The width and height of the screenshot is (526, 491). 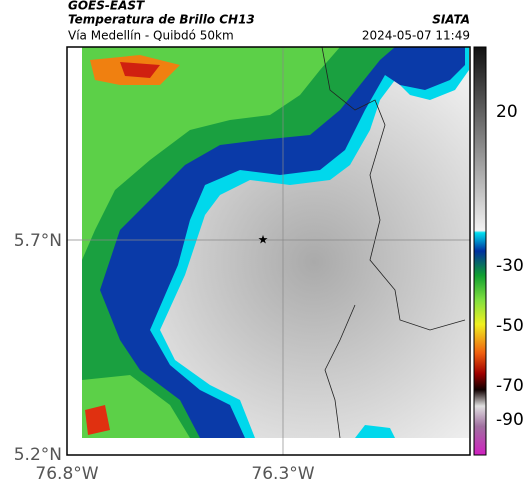 I want to click on lat-label: 5.2°N, so click(x=38, y=455).